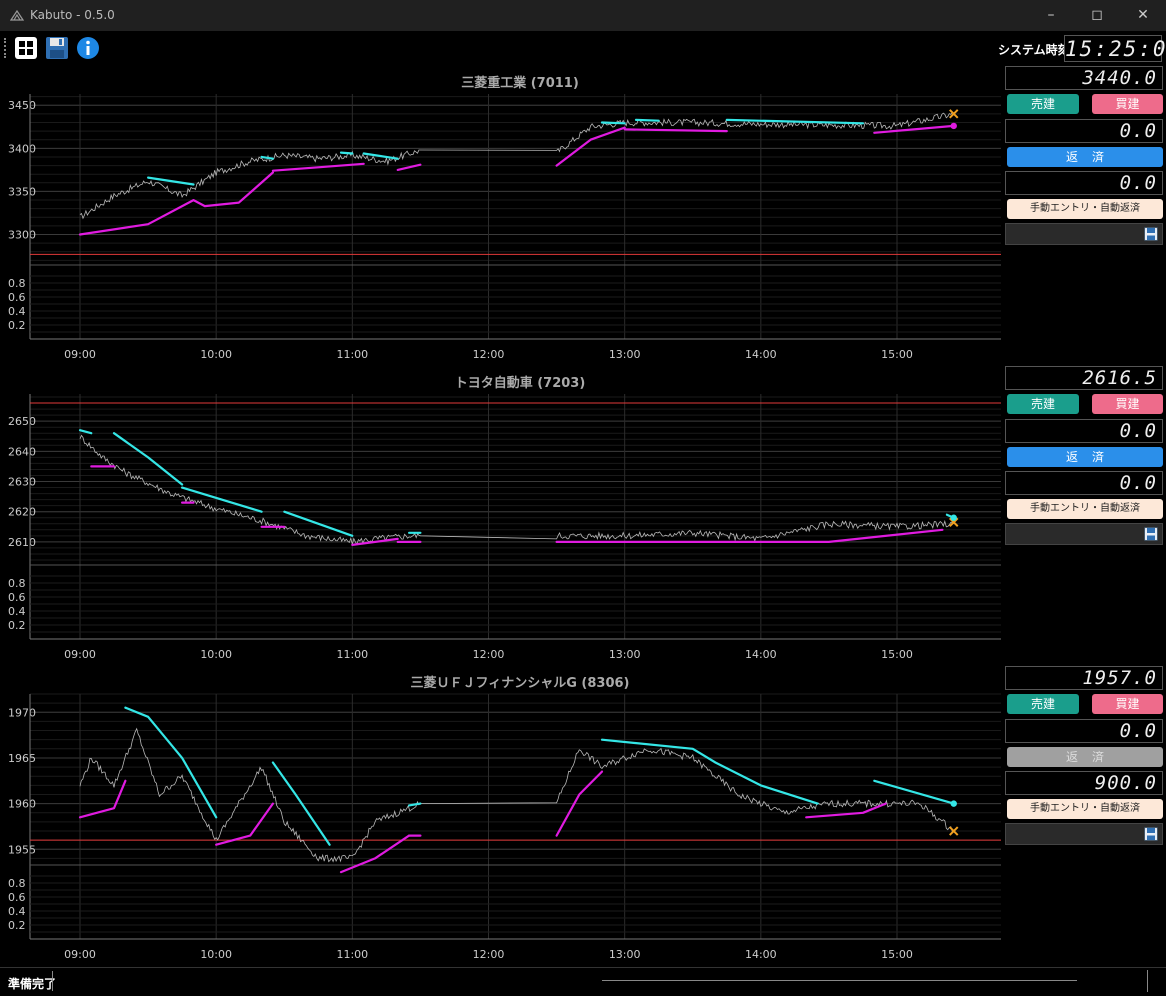  I want to click on progress-bar, so click(839, 980).